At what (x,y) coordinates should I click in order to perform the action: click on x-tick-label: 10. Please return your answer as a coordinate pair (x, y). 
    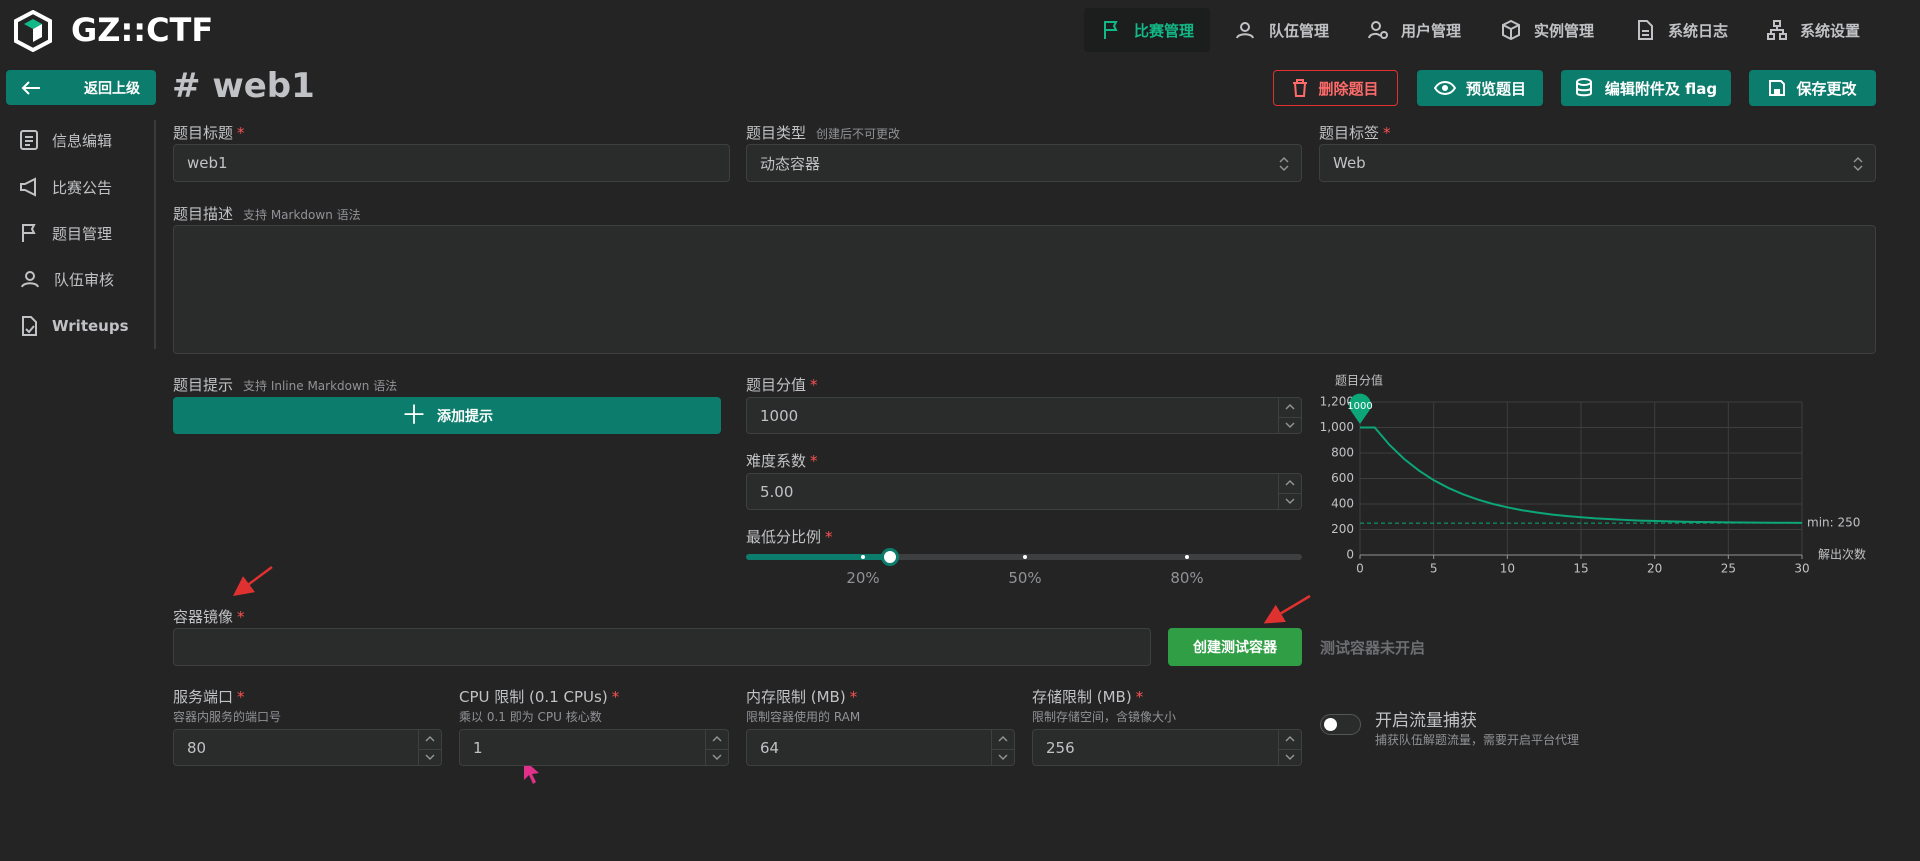
    Looking at the image, I should click on (1507, 569).